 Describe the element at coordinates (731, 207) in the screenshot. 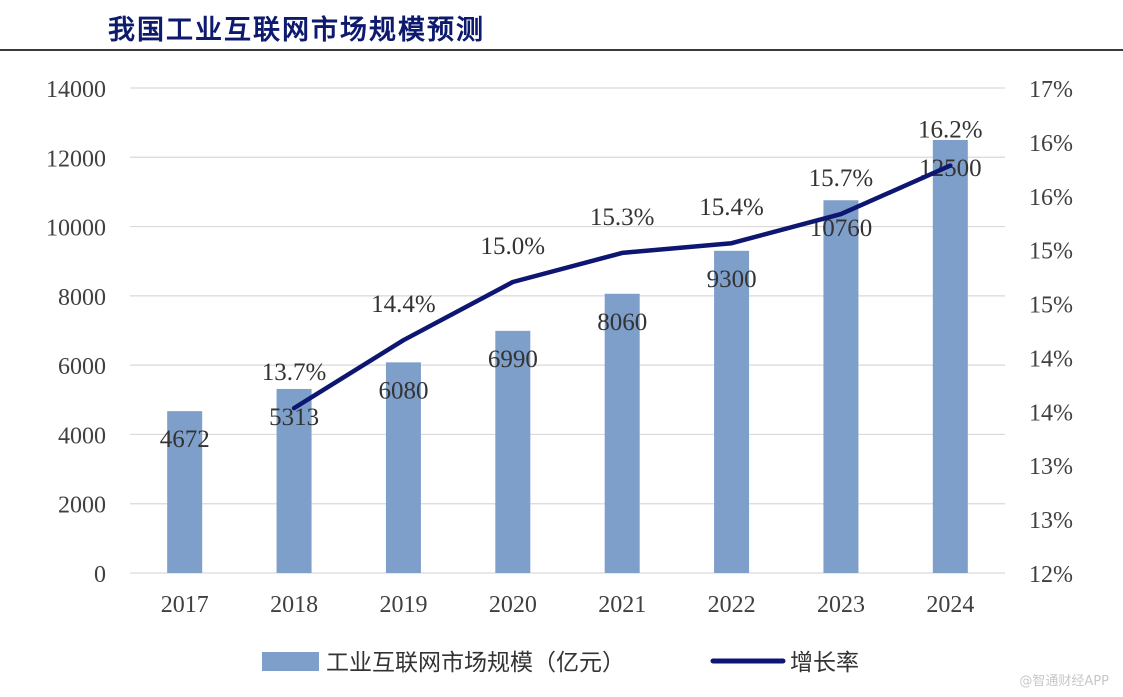

I see `growth-rate-label: 15.4%` at that location.